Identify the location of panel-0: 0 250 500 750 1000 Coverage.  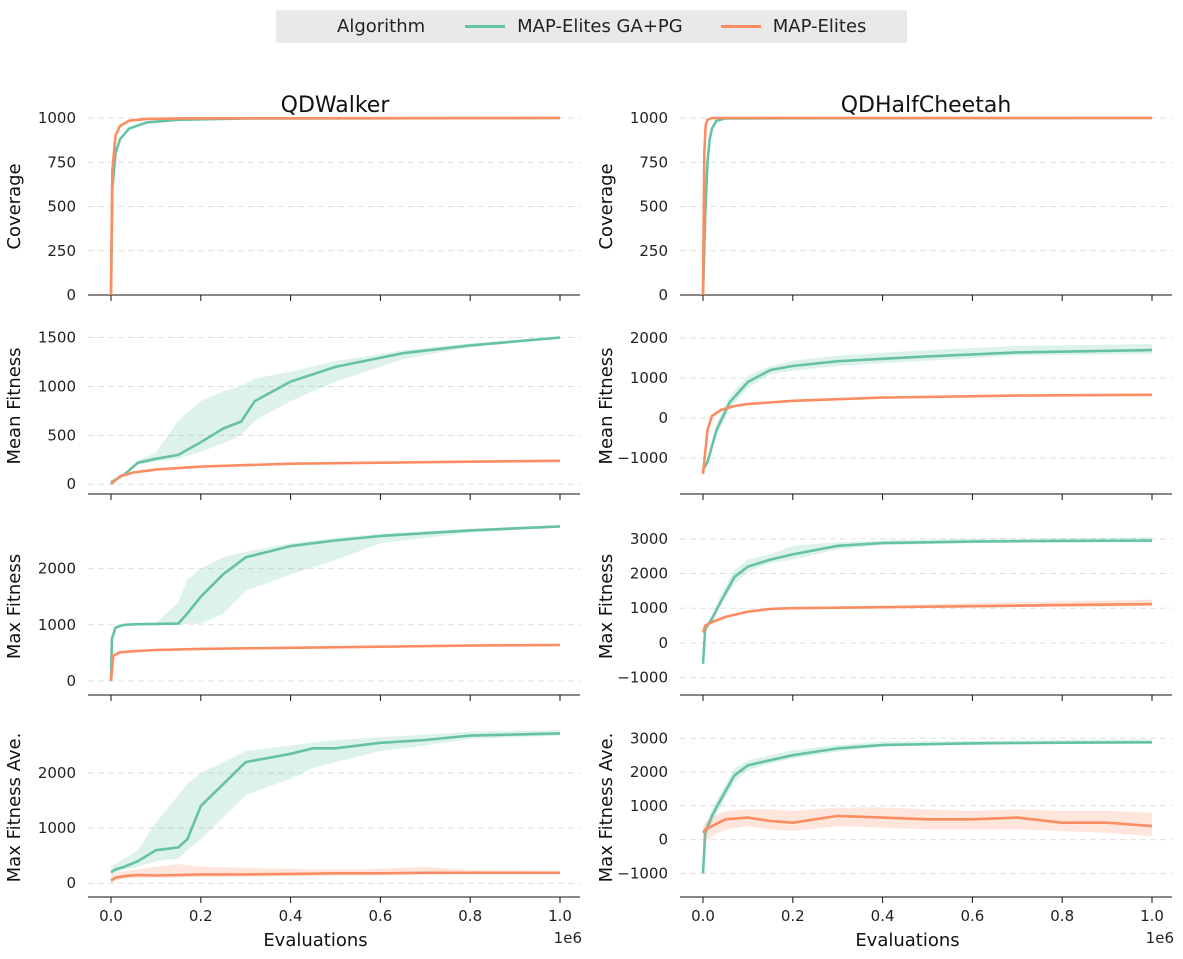
(292, 206).